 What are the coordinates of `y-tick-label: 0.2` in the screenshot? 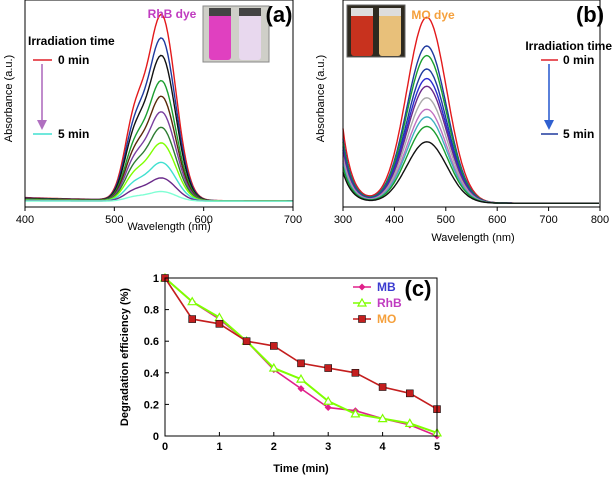 It's located at (151, 405).